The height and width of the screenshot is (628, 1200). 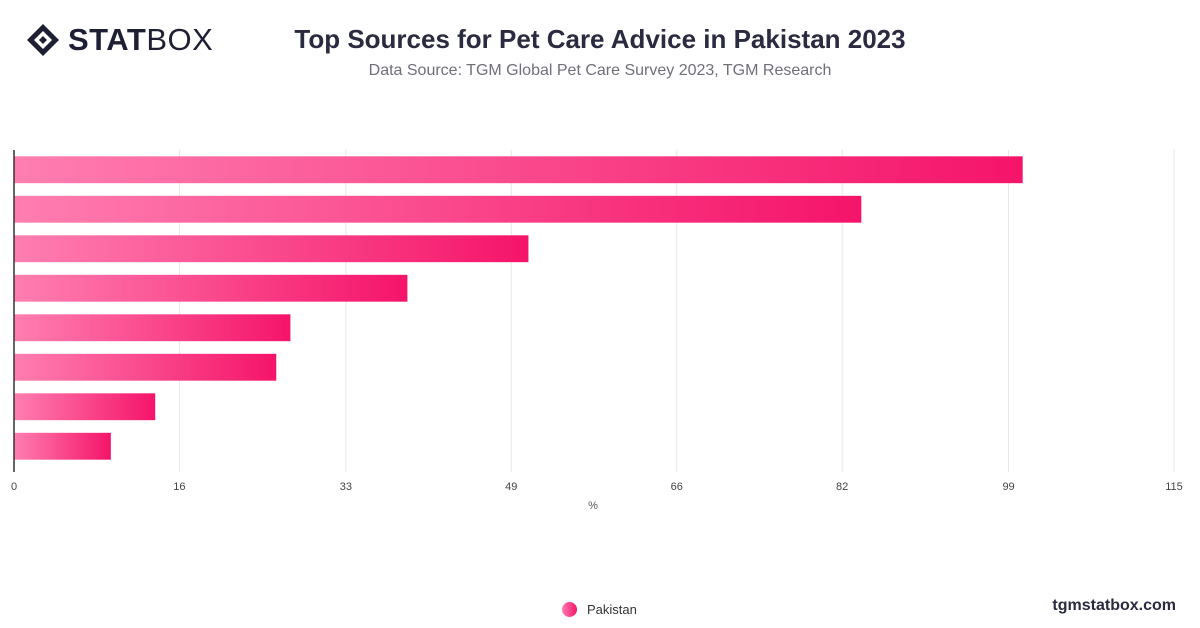 What do you see at coordinates (180, 39) in the screenshot?
I see `brand-light: BOX` at bounding box center [180, 39].